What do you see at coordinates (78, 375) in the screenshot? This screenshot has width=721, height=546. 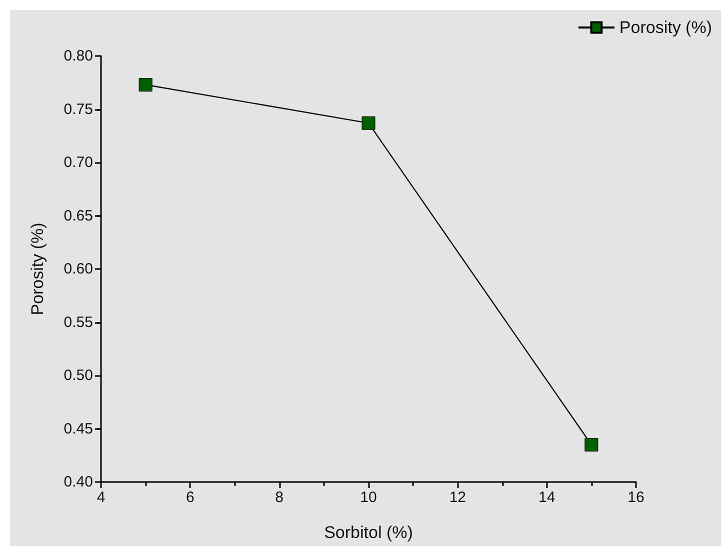 I see `y-tick-label: 0.50` at bounding box center [78, 375].